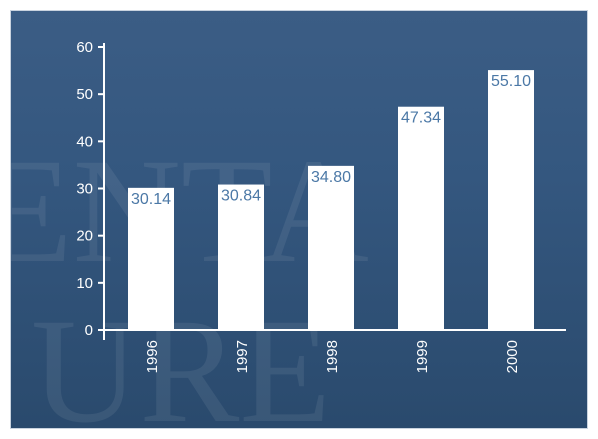  I want to click on y-axis-ticks: 0 10 20 30 40 50 60, so click(90, 189).